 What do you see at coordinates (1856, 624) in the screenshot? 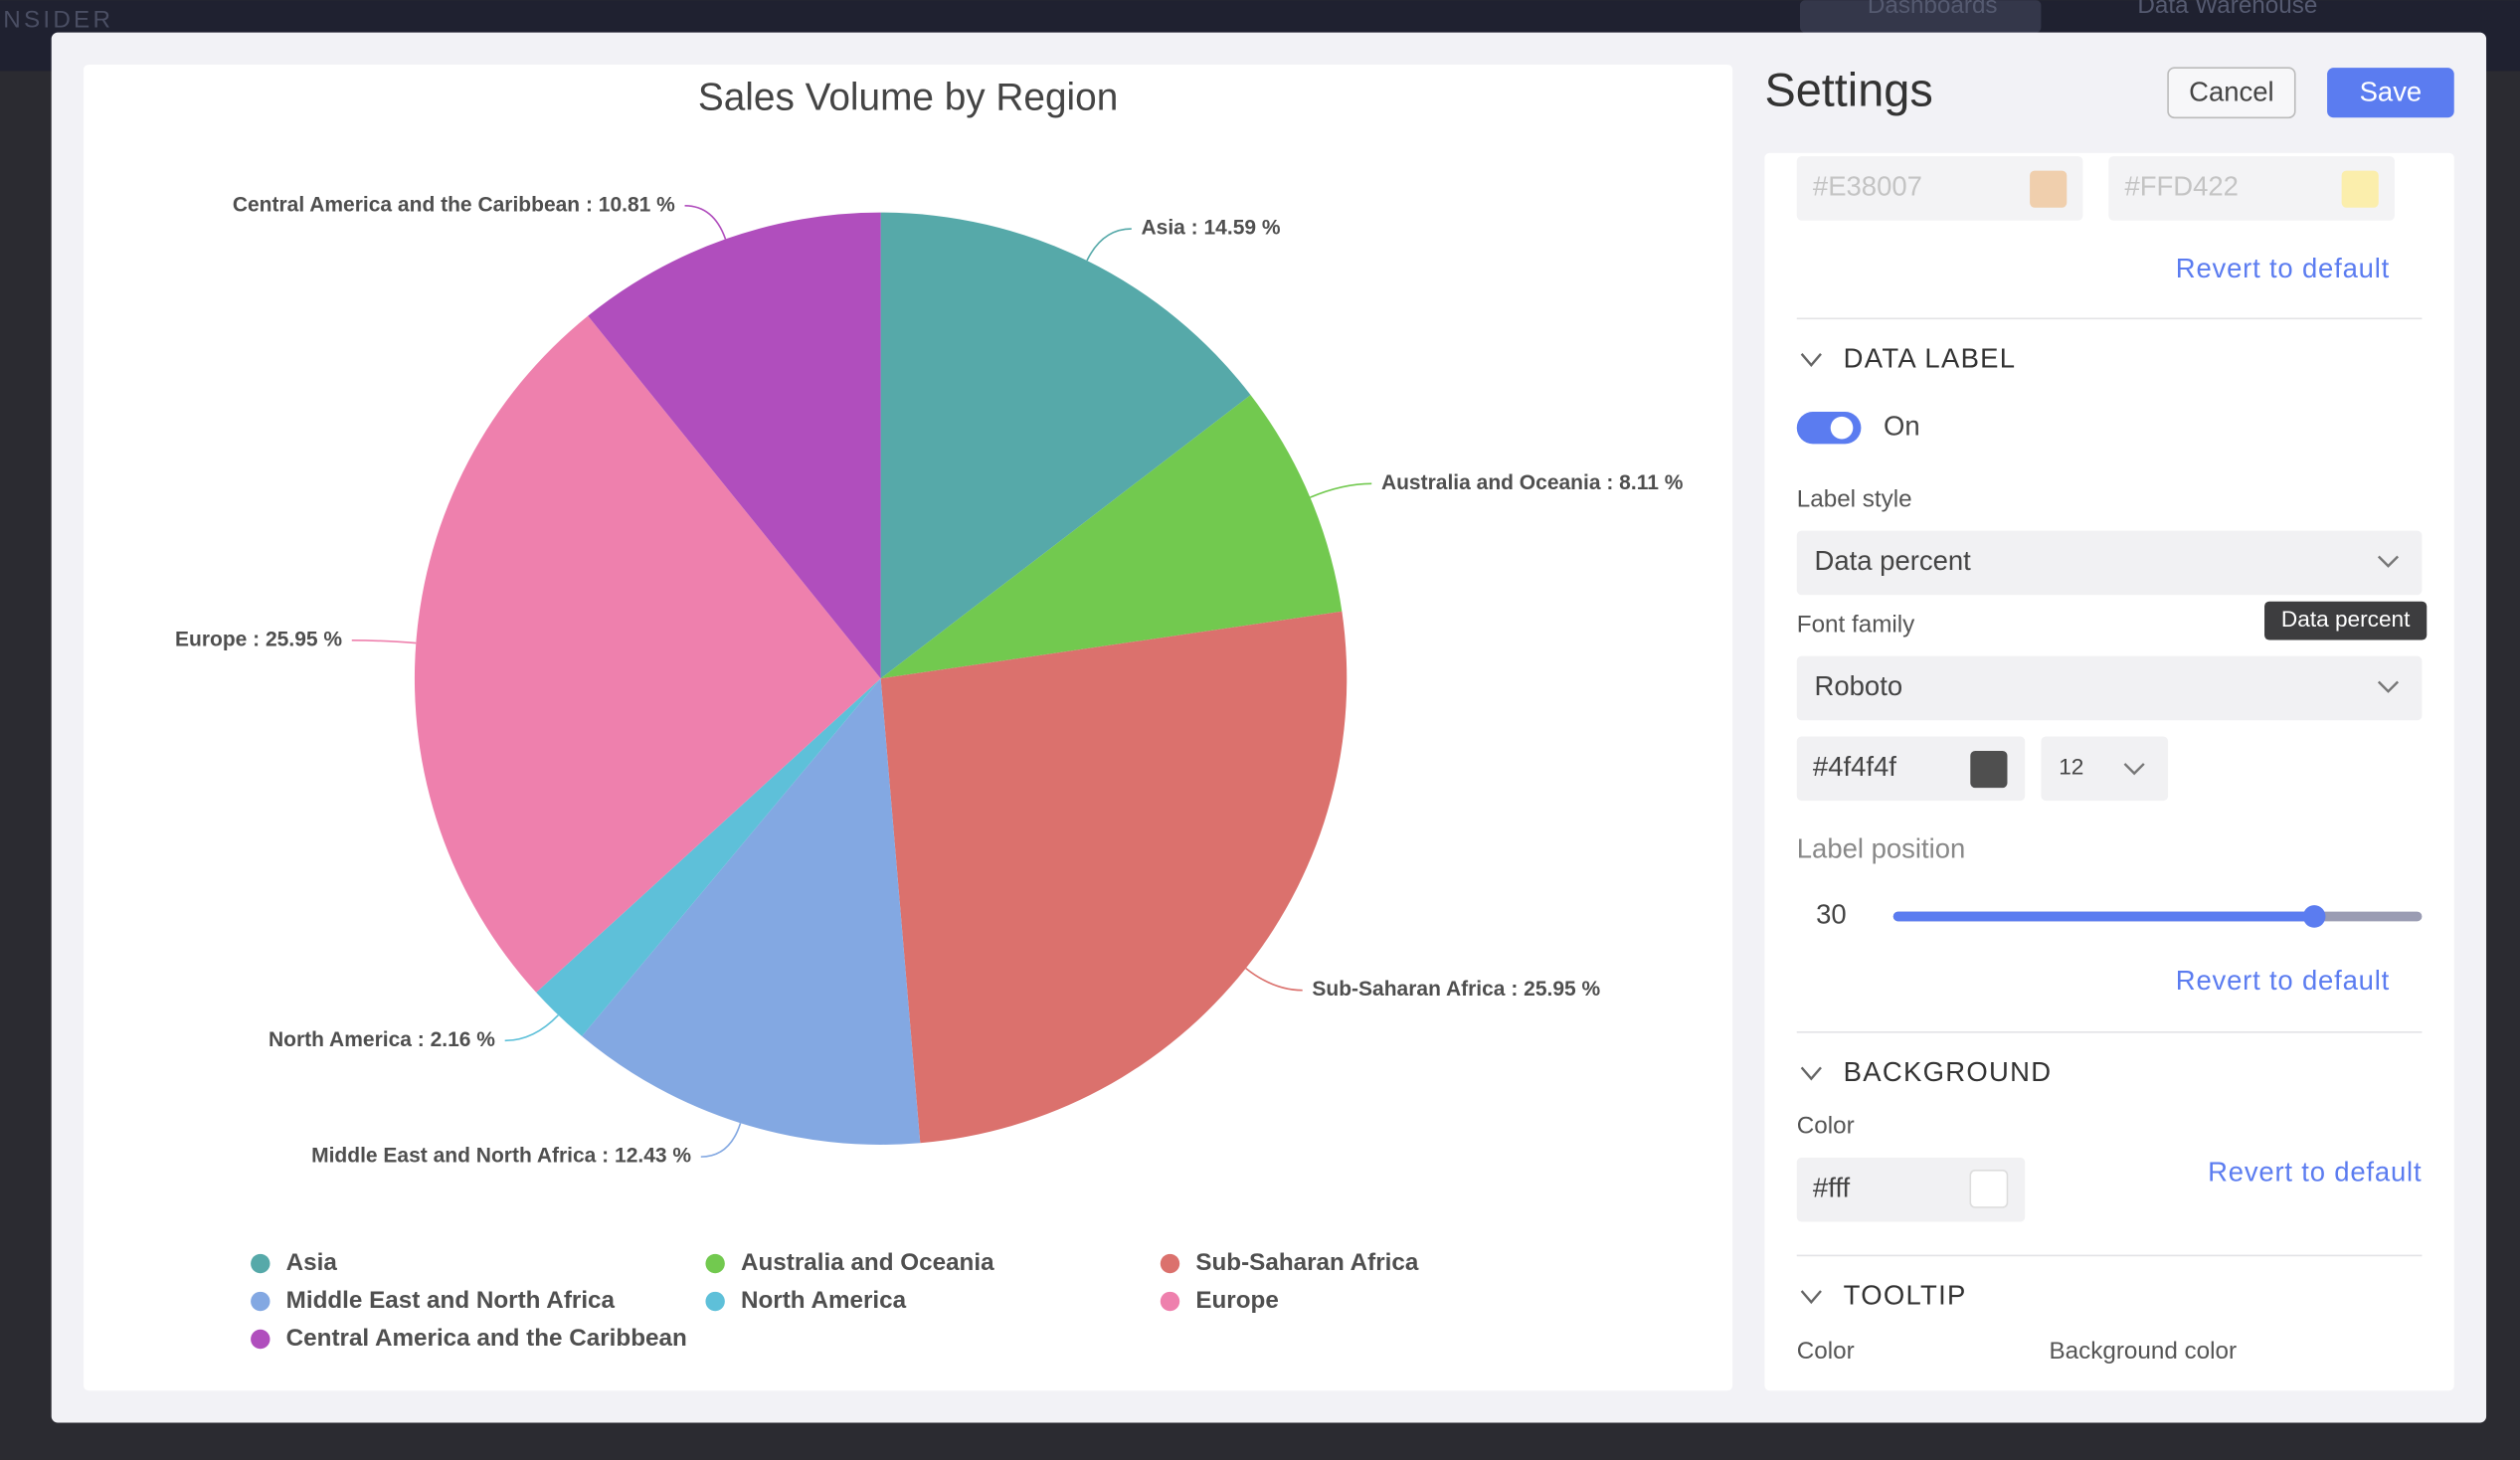
I see `field-label: Font family` at bounding box center [1856, 624].